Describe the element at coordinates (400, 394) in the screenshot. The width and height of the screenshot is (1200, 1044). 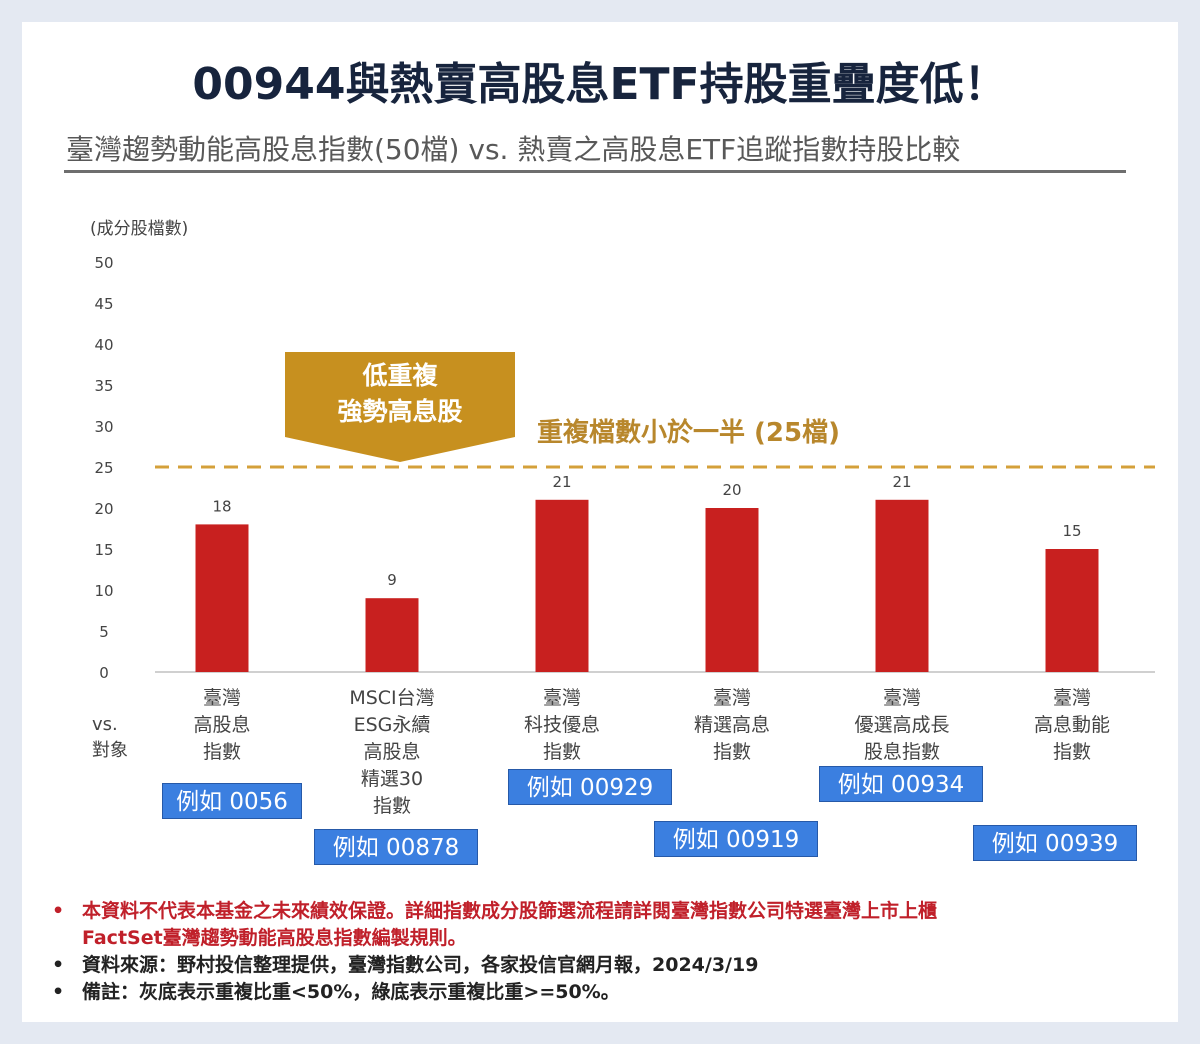
I see `callout-box: 低重複 強勢高息股` at that location.